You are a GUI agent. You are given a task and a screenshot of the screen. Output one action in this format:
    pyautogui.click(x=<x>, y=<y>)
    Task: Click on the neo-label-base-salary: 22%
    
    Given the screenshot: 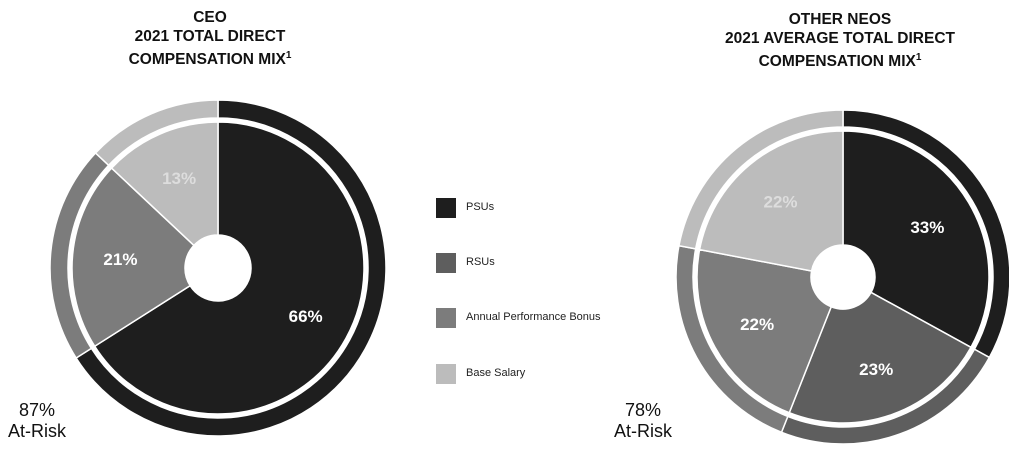 What is the action you would take?
    pyautogui.click(x=781, y=201)
    